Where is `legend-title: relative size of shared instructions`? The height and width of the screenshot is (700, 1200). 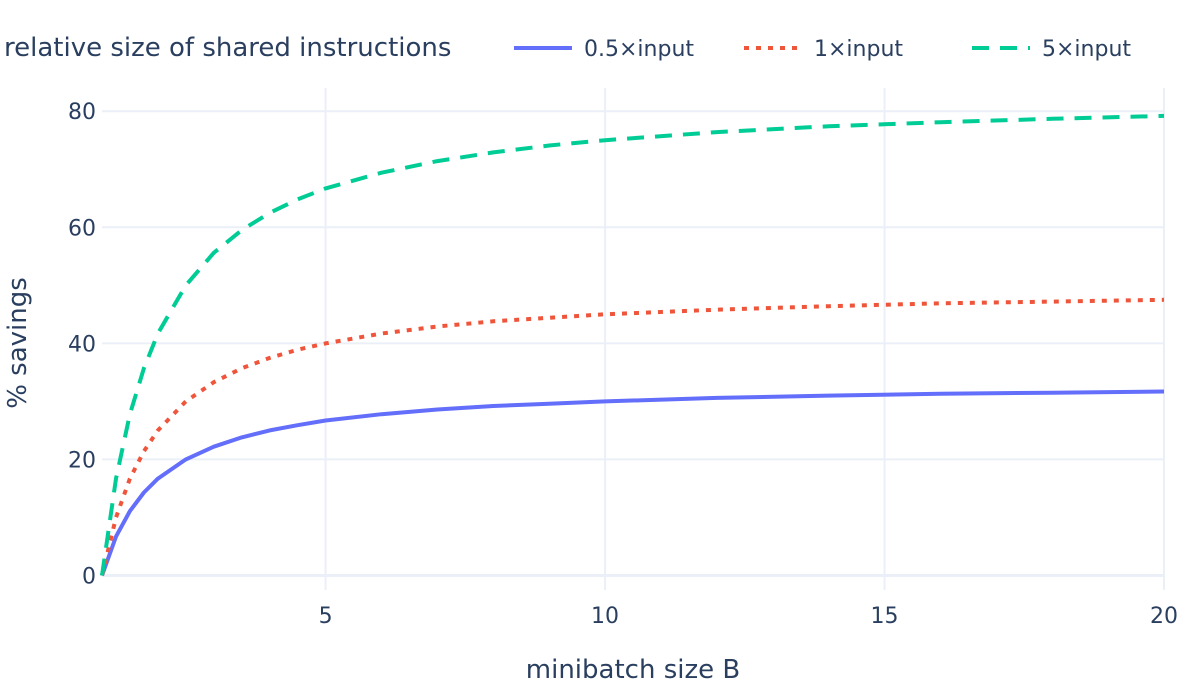 legend-title: relative size of shared instructions is located at coordinates (227, 48).